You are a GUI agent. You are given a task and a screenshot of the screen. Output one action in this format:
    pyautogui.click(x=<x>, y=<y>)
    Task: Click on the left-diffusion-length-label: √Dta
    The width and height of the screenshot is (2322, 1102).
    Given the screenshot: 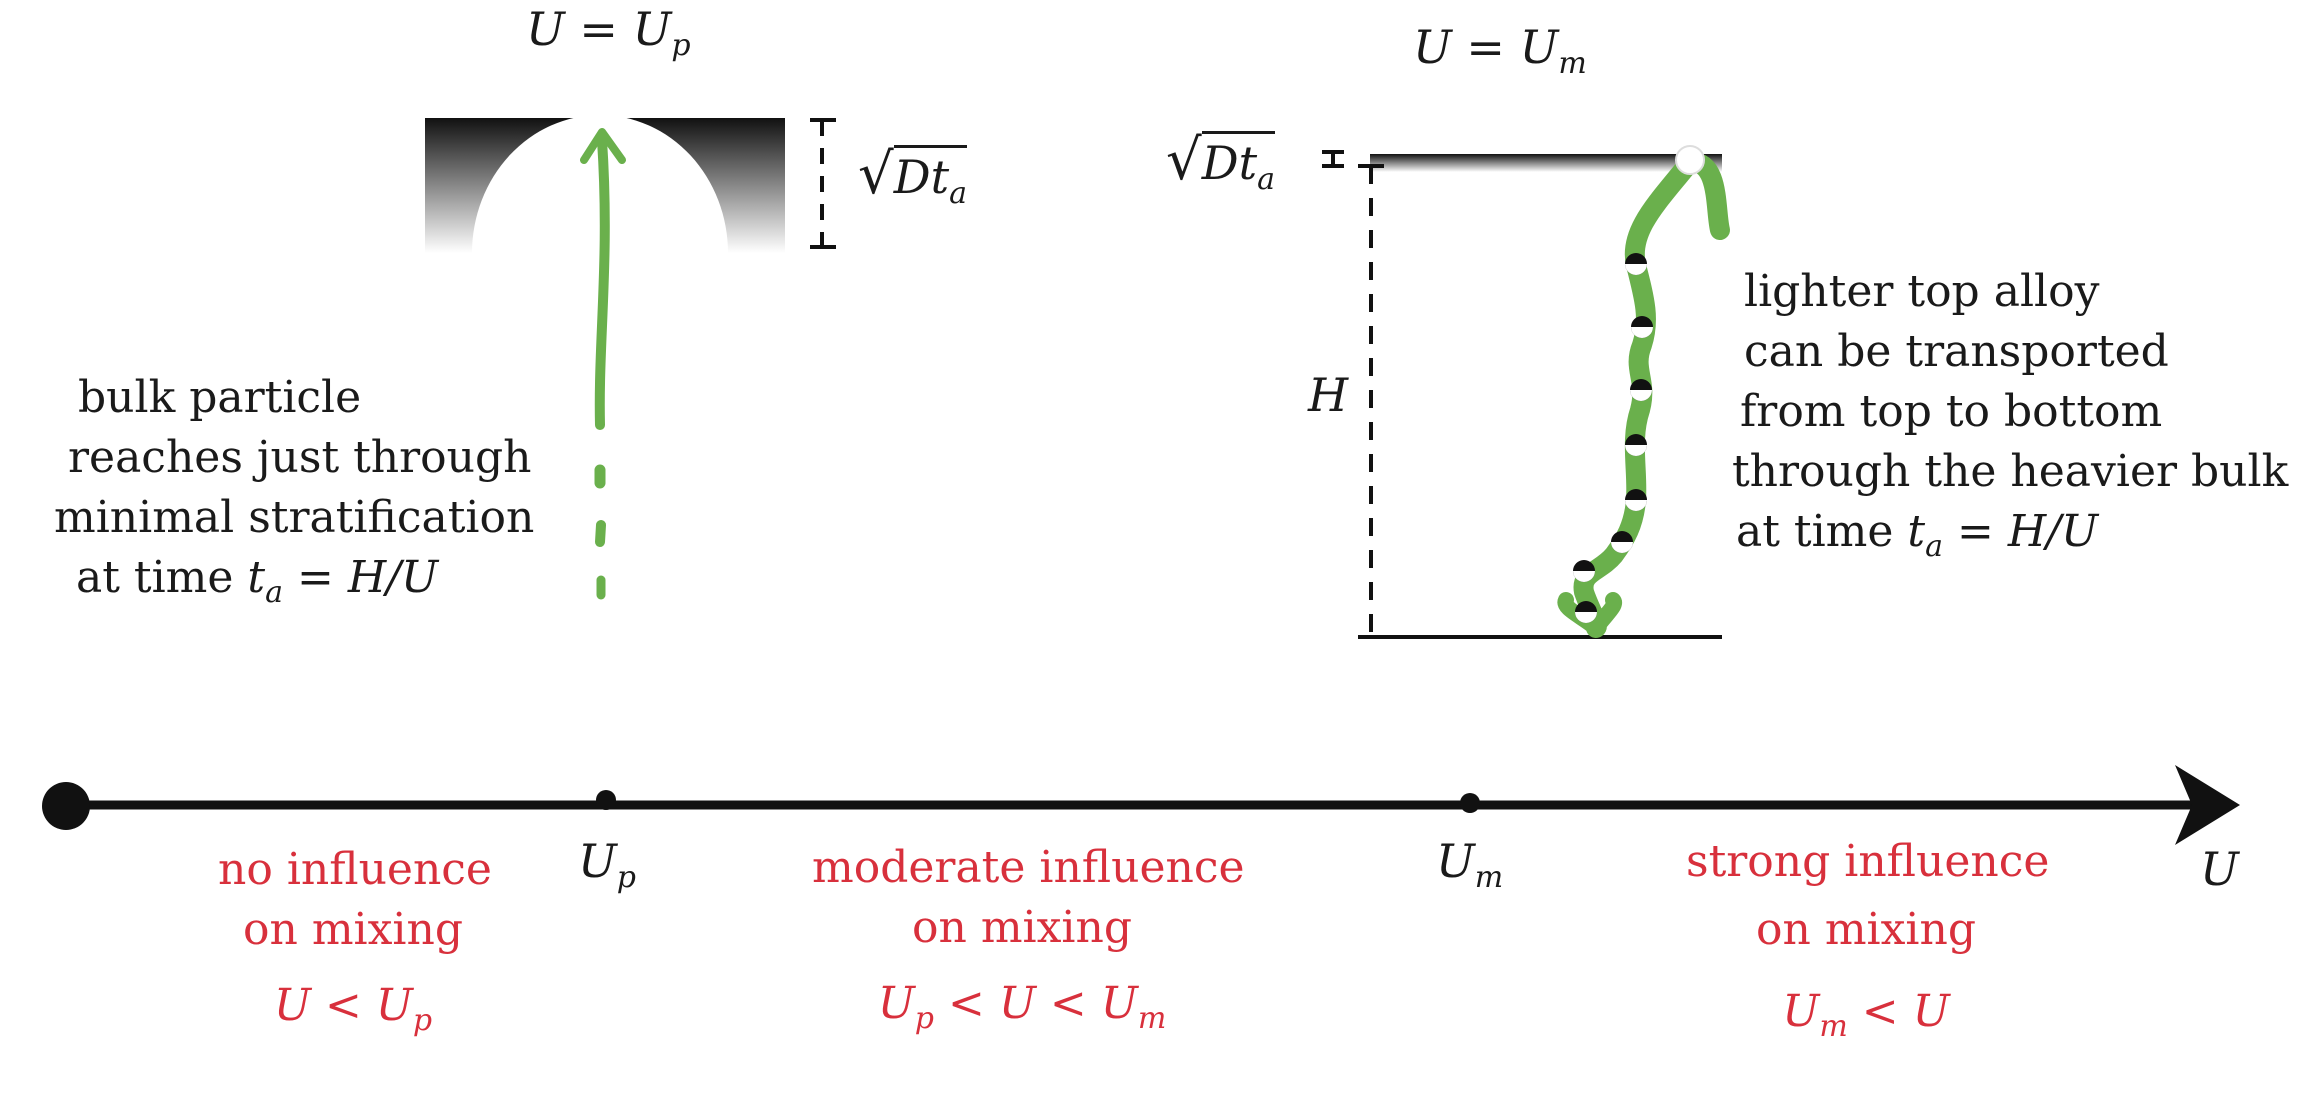 What is the action you would take?
    pyautogui.click(x=912, y=176)
    